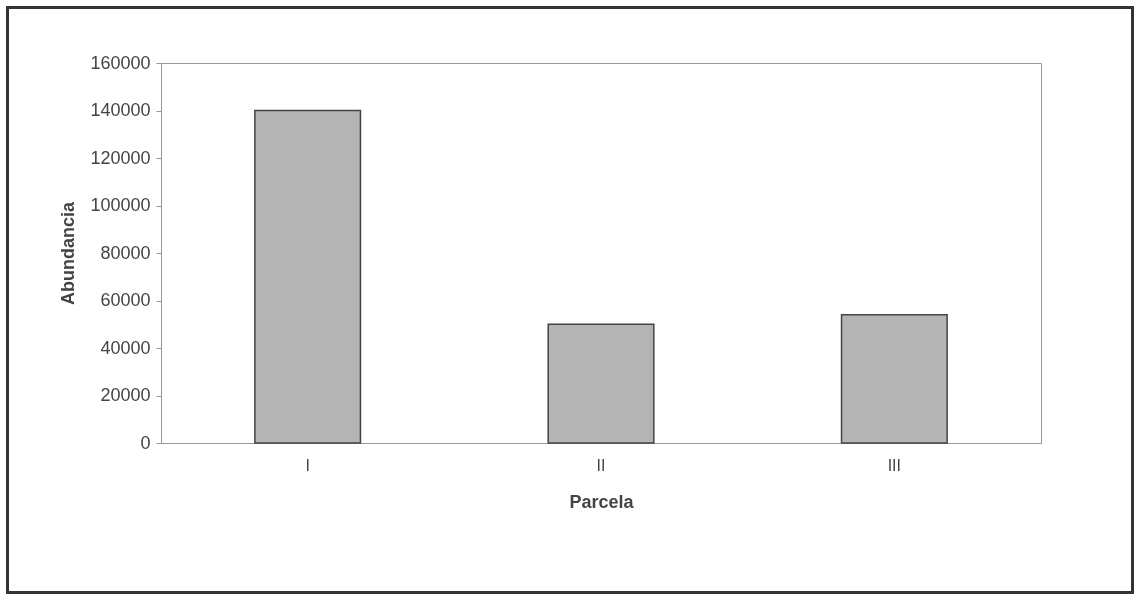 This screenshot has width=1146, height=607. I want to click on x-axis-title: Parcela, so click(602, 501).